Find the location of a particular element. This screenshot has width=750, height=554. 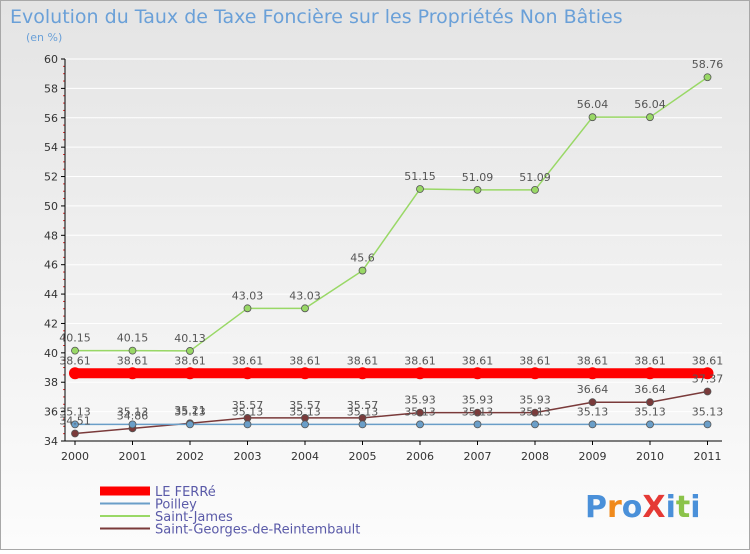

x-tick-label: 2009 is located at coordinates (593, 456).